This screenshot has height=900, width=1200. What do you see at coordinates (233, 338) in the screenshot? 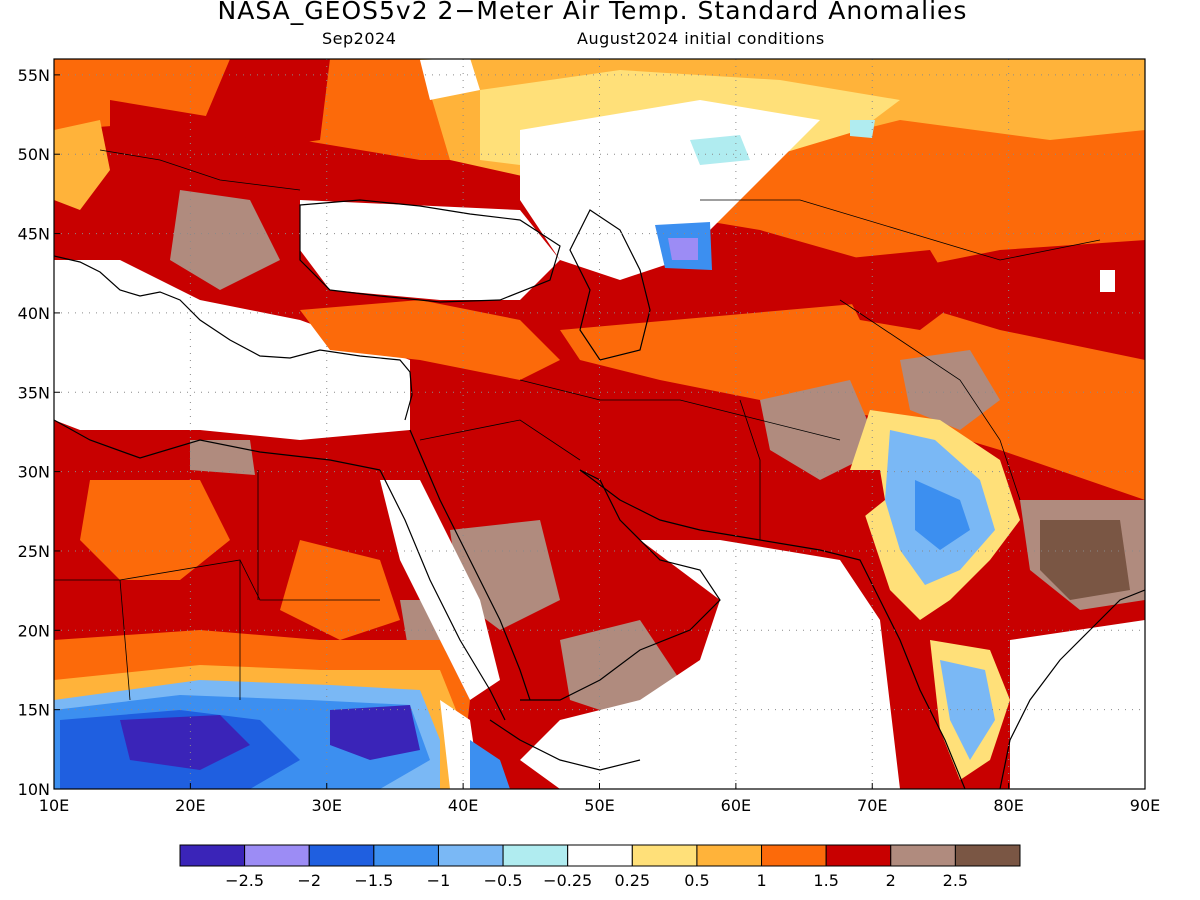
I see `med-north-coast` at bounding box center [233, 338].